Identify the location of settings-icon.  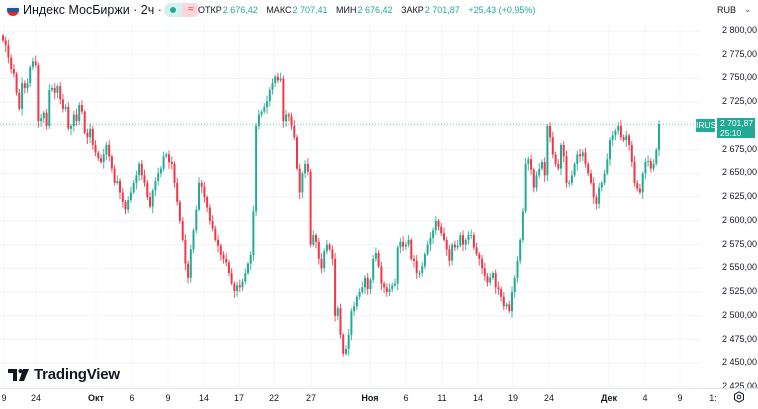
(739, 397).